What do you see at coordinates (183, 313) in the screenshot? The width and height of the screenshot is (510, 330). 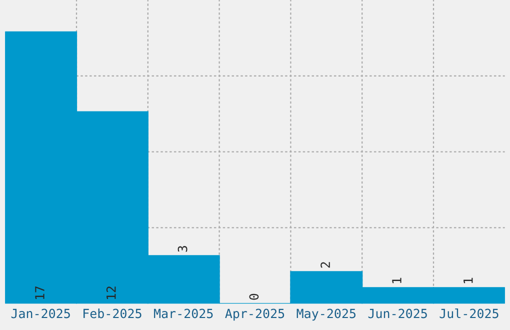 I see `x-tick-label: Mar-2025` at bounding box center [183, 313].